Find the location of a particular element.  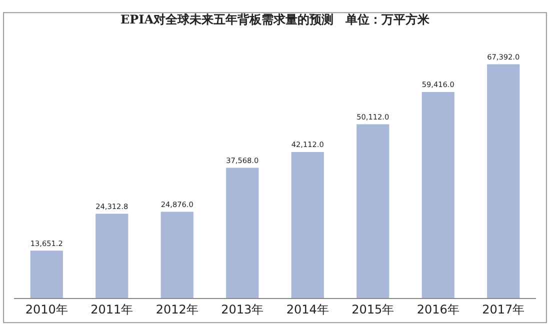

x-tick-label: 2010年 is located at coordinates (46, 309).